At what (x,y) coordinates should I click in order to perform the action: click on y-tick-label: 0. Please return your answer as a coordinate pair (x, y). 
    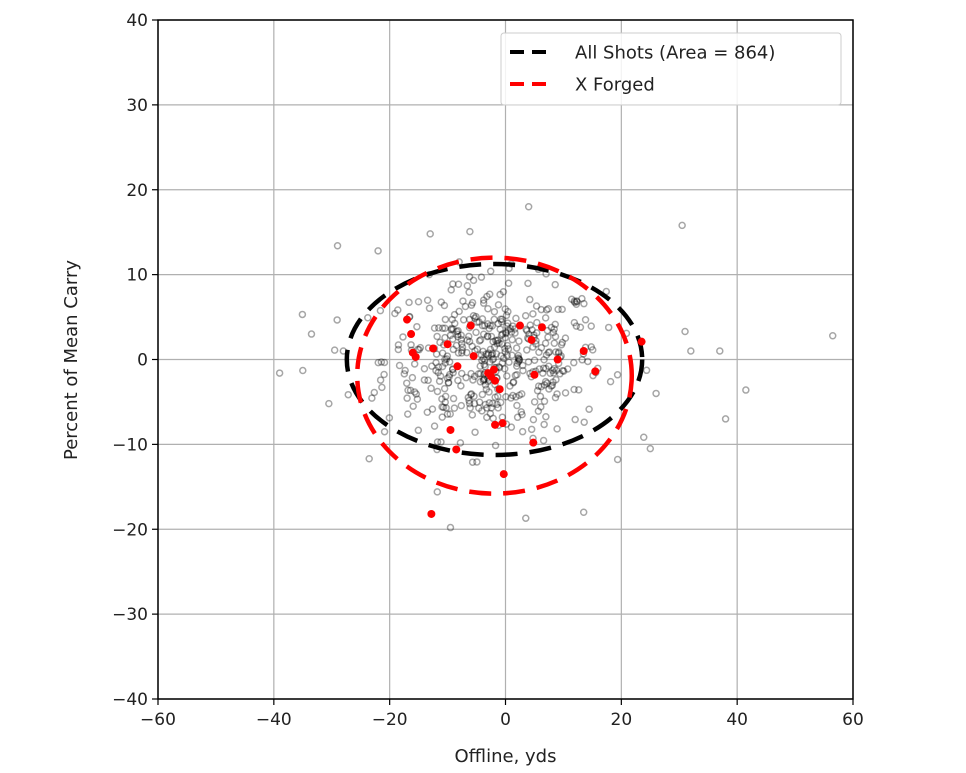
    Looking at the image, I should click on (142, 361).